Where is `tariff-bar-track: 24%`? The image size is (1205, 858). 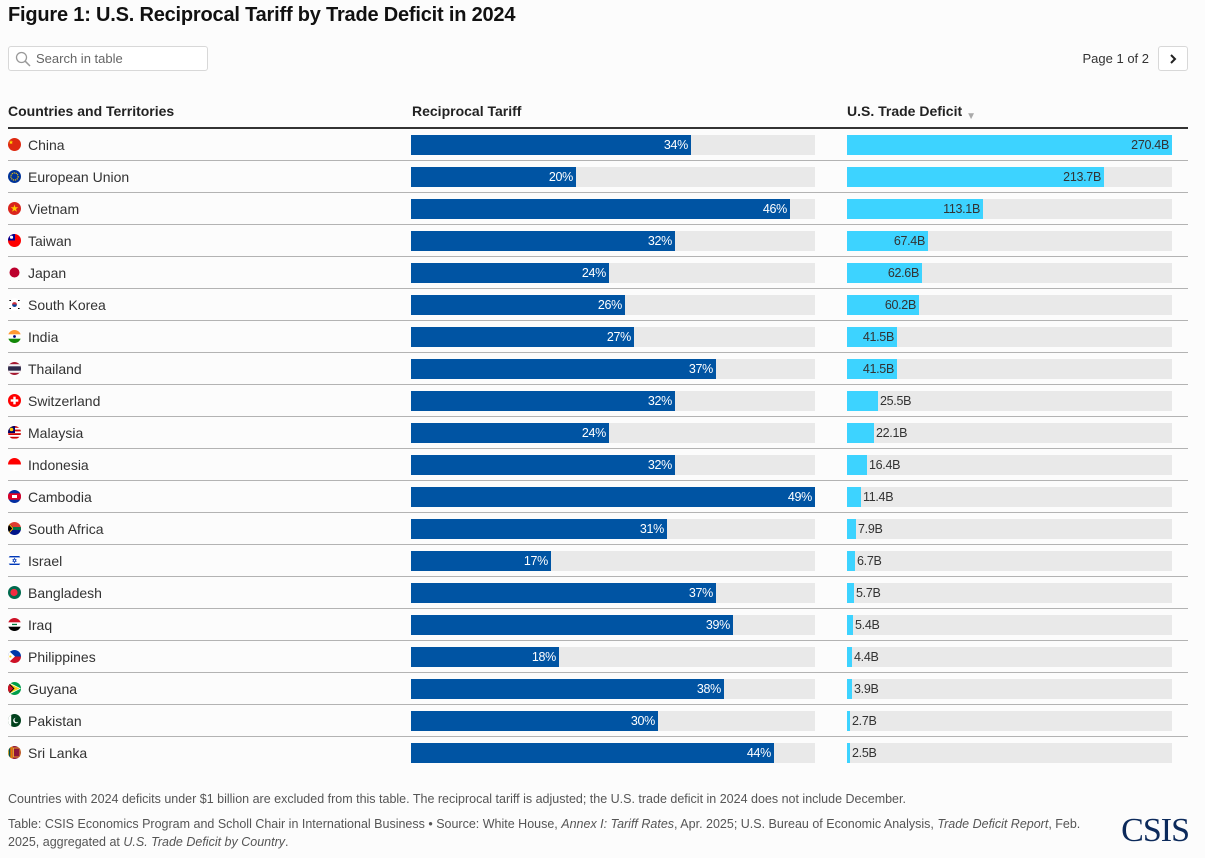 tariff-bar-track: 24% is located at coordinates (613, 273).